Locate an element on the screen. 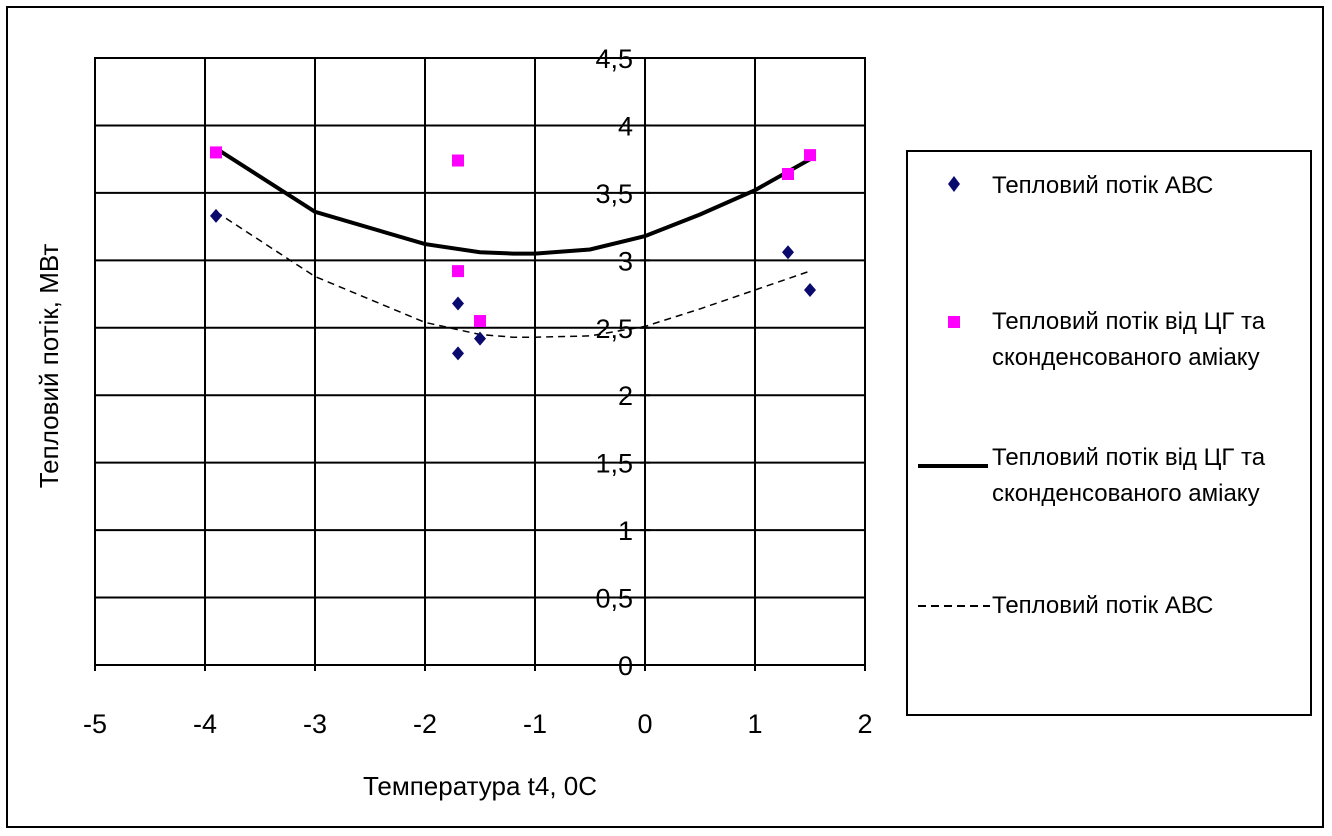 This screenshot has height=836, width=1332. trend-lines is located at coordinates (512, 242).